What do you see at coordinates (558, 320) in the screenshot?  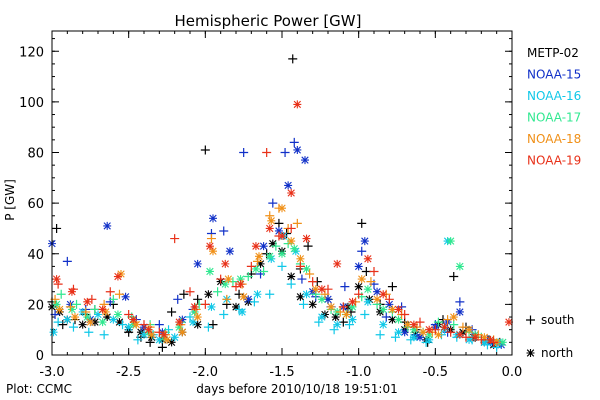 I see `hemisphere-legend-label: south` at bounding box center [558, 320].